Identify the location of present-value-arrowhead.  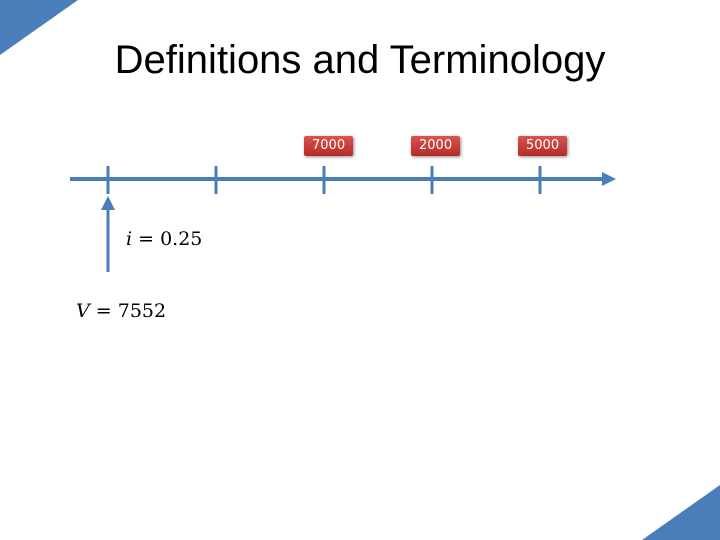
(108, 203).